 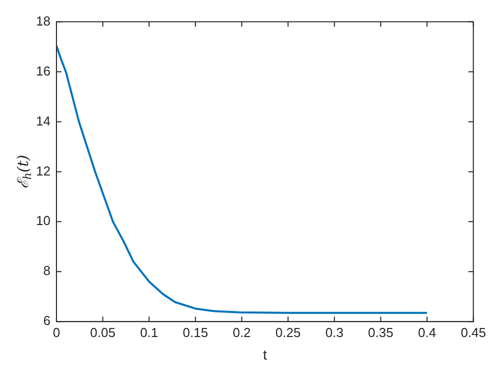 I want to click on x-tick-label: 0.2, so click(x=241, y=332).